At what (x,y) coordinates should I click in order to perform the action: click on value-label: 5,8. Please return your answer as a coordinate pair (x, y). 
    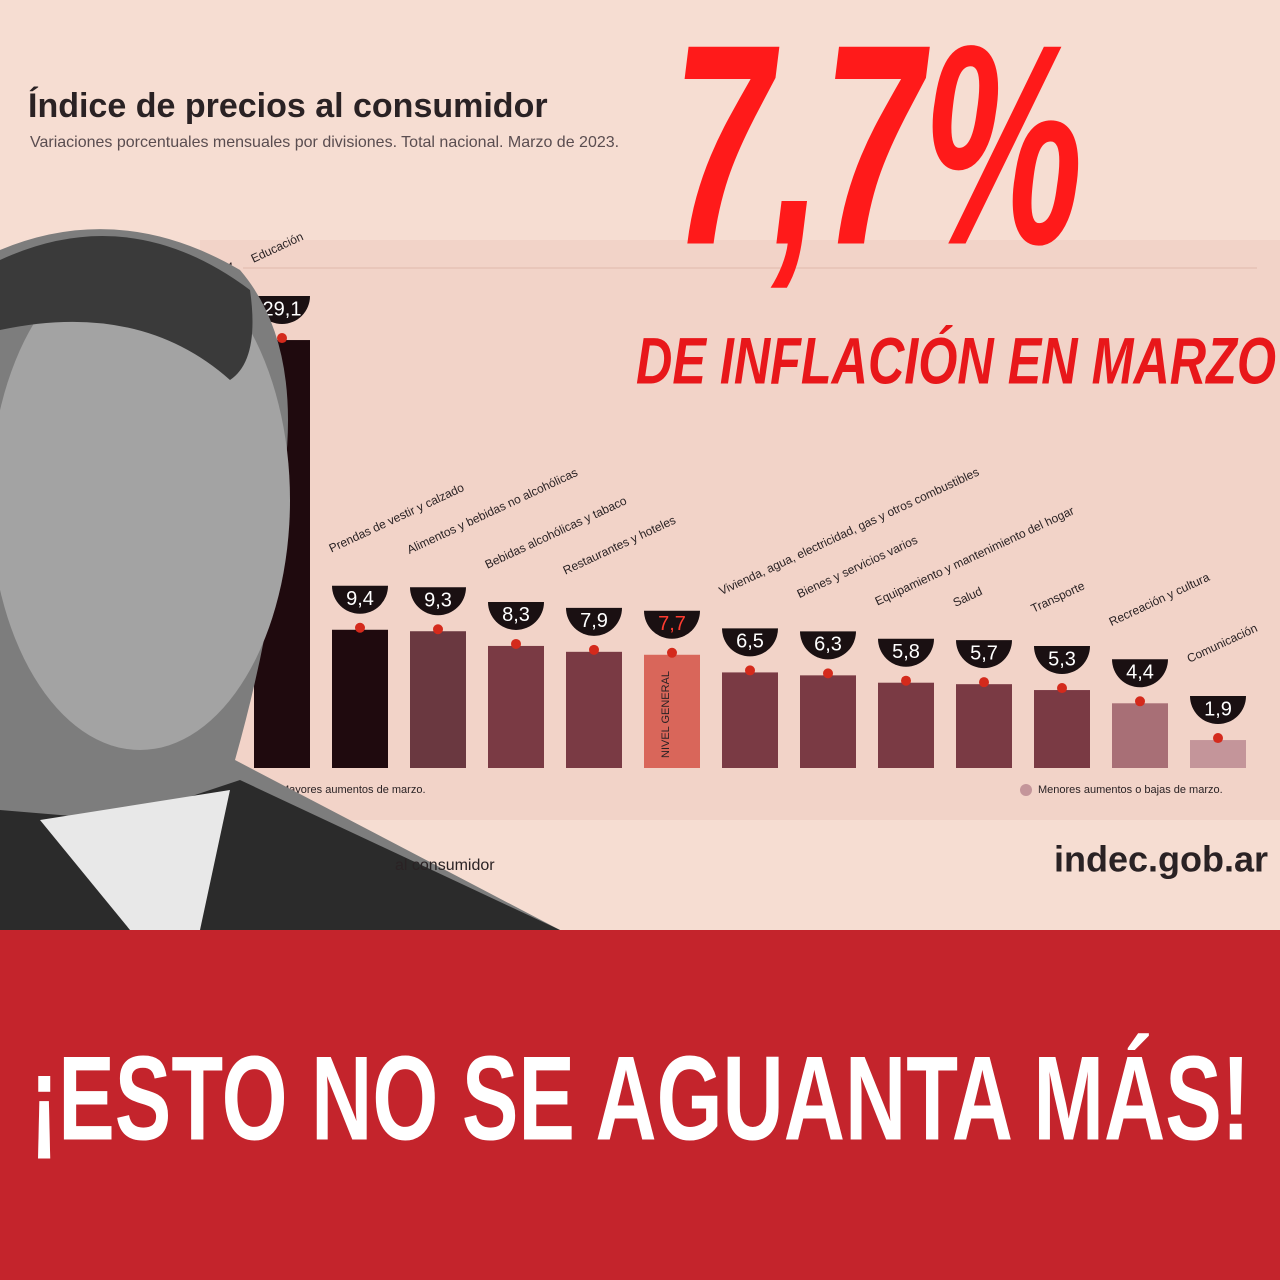
    Looking at the image, I should click on (906, 652).